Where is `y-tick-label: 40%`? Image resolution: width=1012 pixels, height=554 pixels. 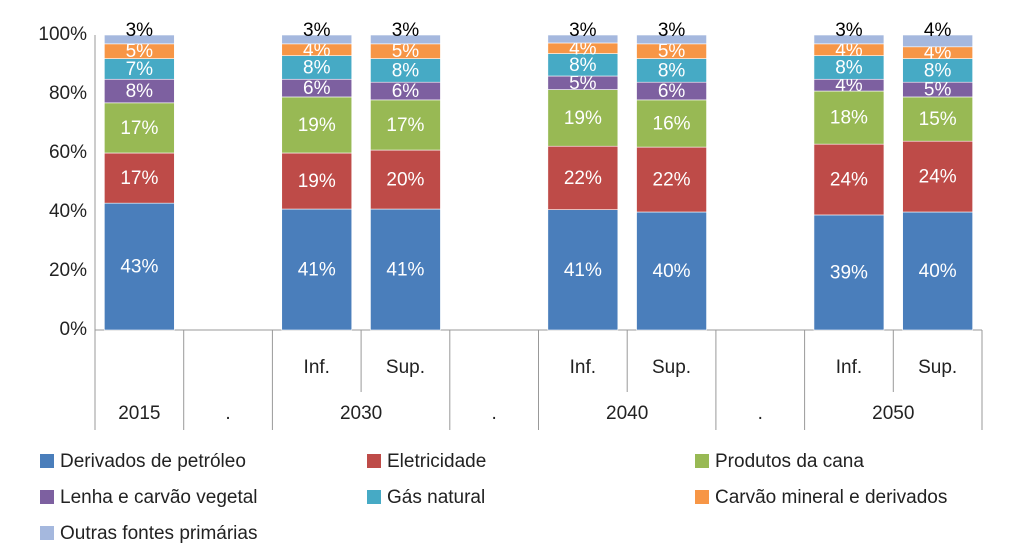 y-tick-label: 40% is located at coordinates (68, 211).